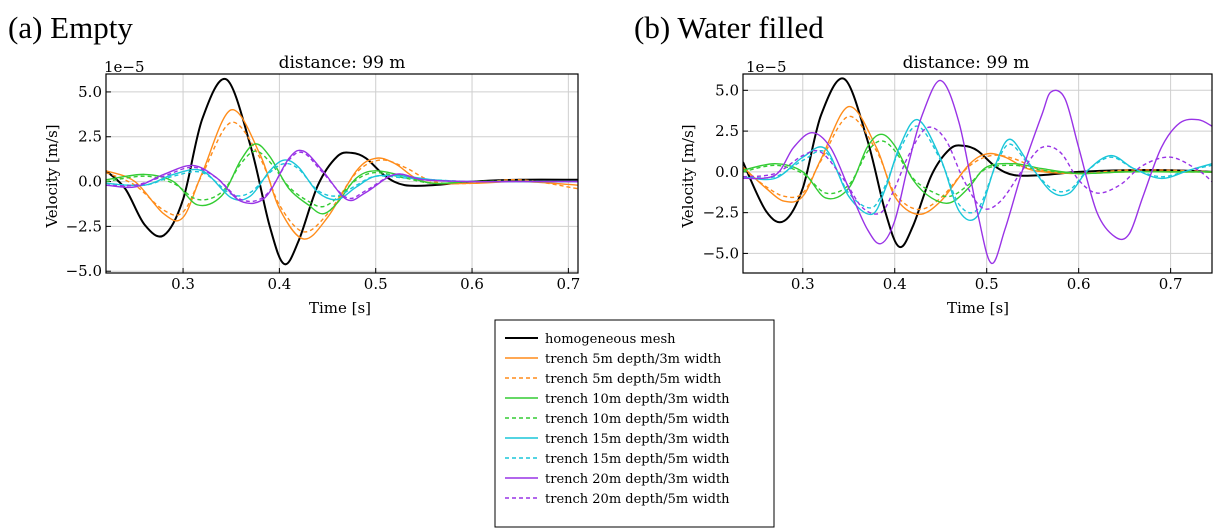  I want to click on legend-label: trench 5m depth/5m width, so click(633, 379).